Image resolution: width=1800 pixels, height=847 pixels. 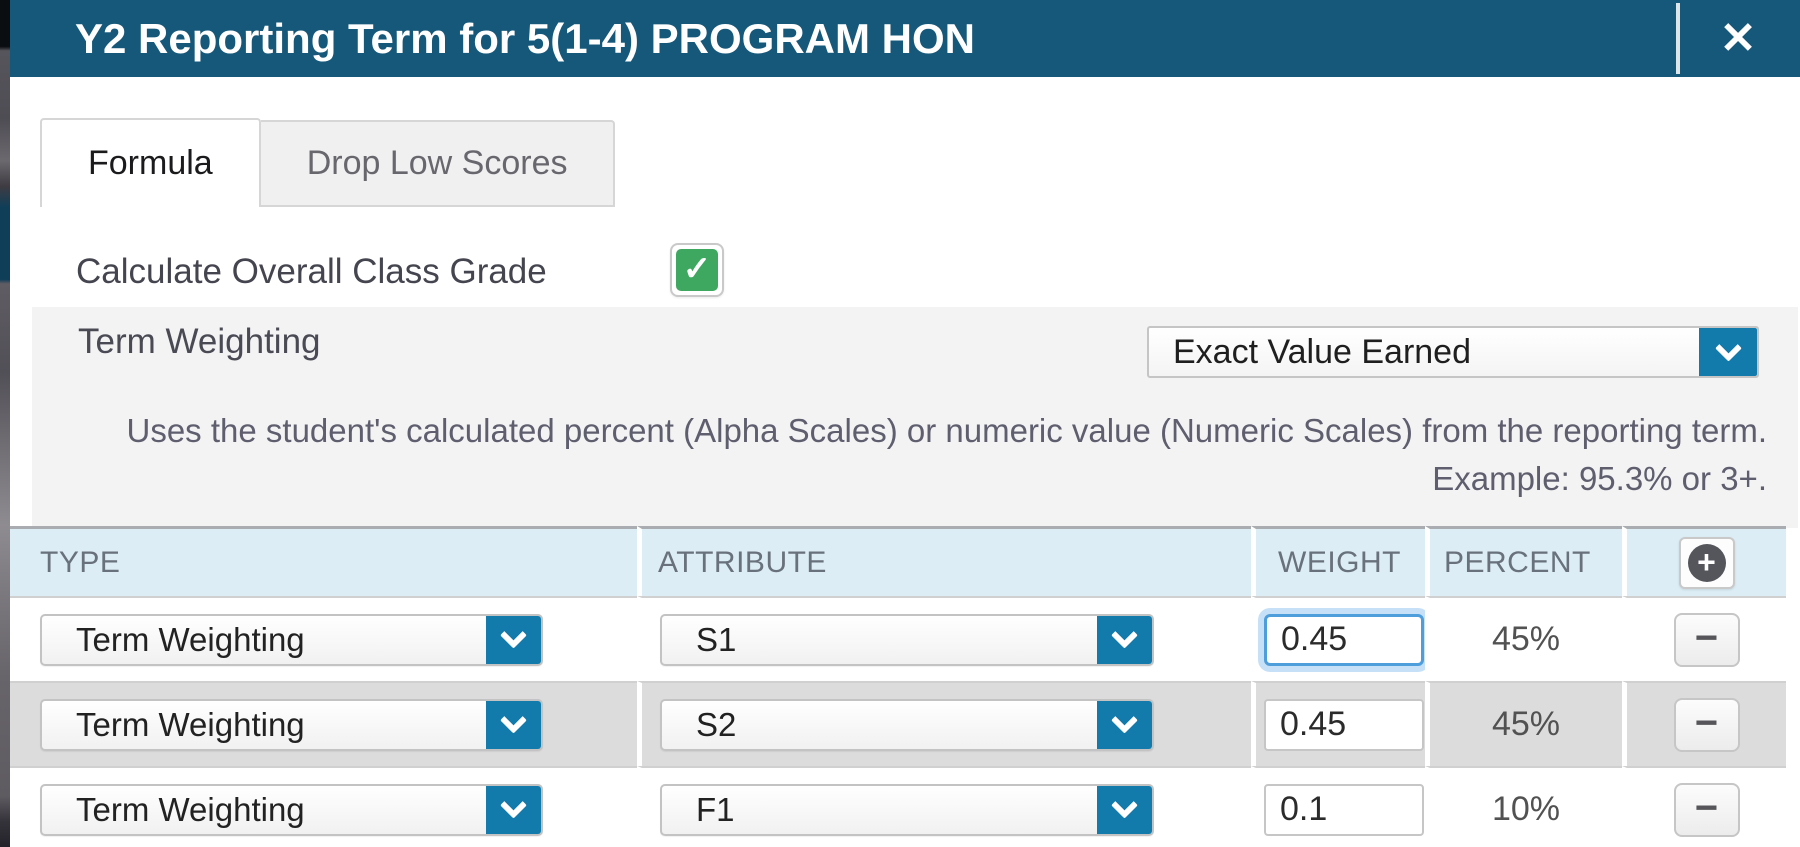 I want to click on background-page-edge, so click(x=5, y=423).